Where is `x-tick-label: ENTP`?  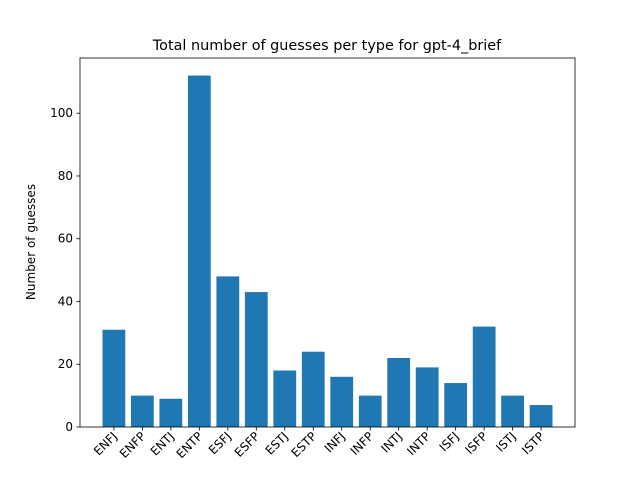
x-tick-label: ENTP is located at coordinates (190, 445).